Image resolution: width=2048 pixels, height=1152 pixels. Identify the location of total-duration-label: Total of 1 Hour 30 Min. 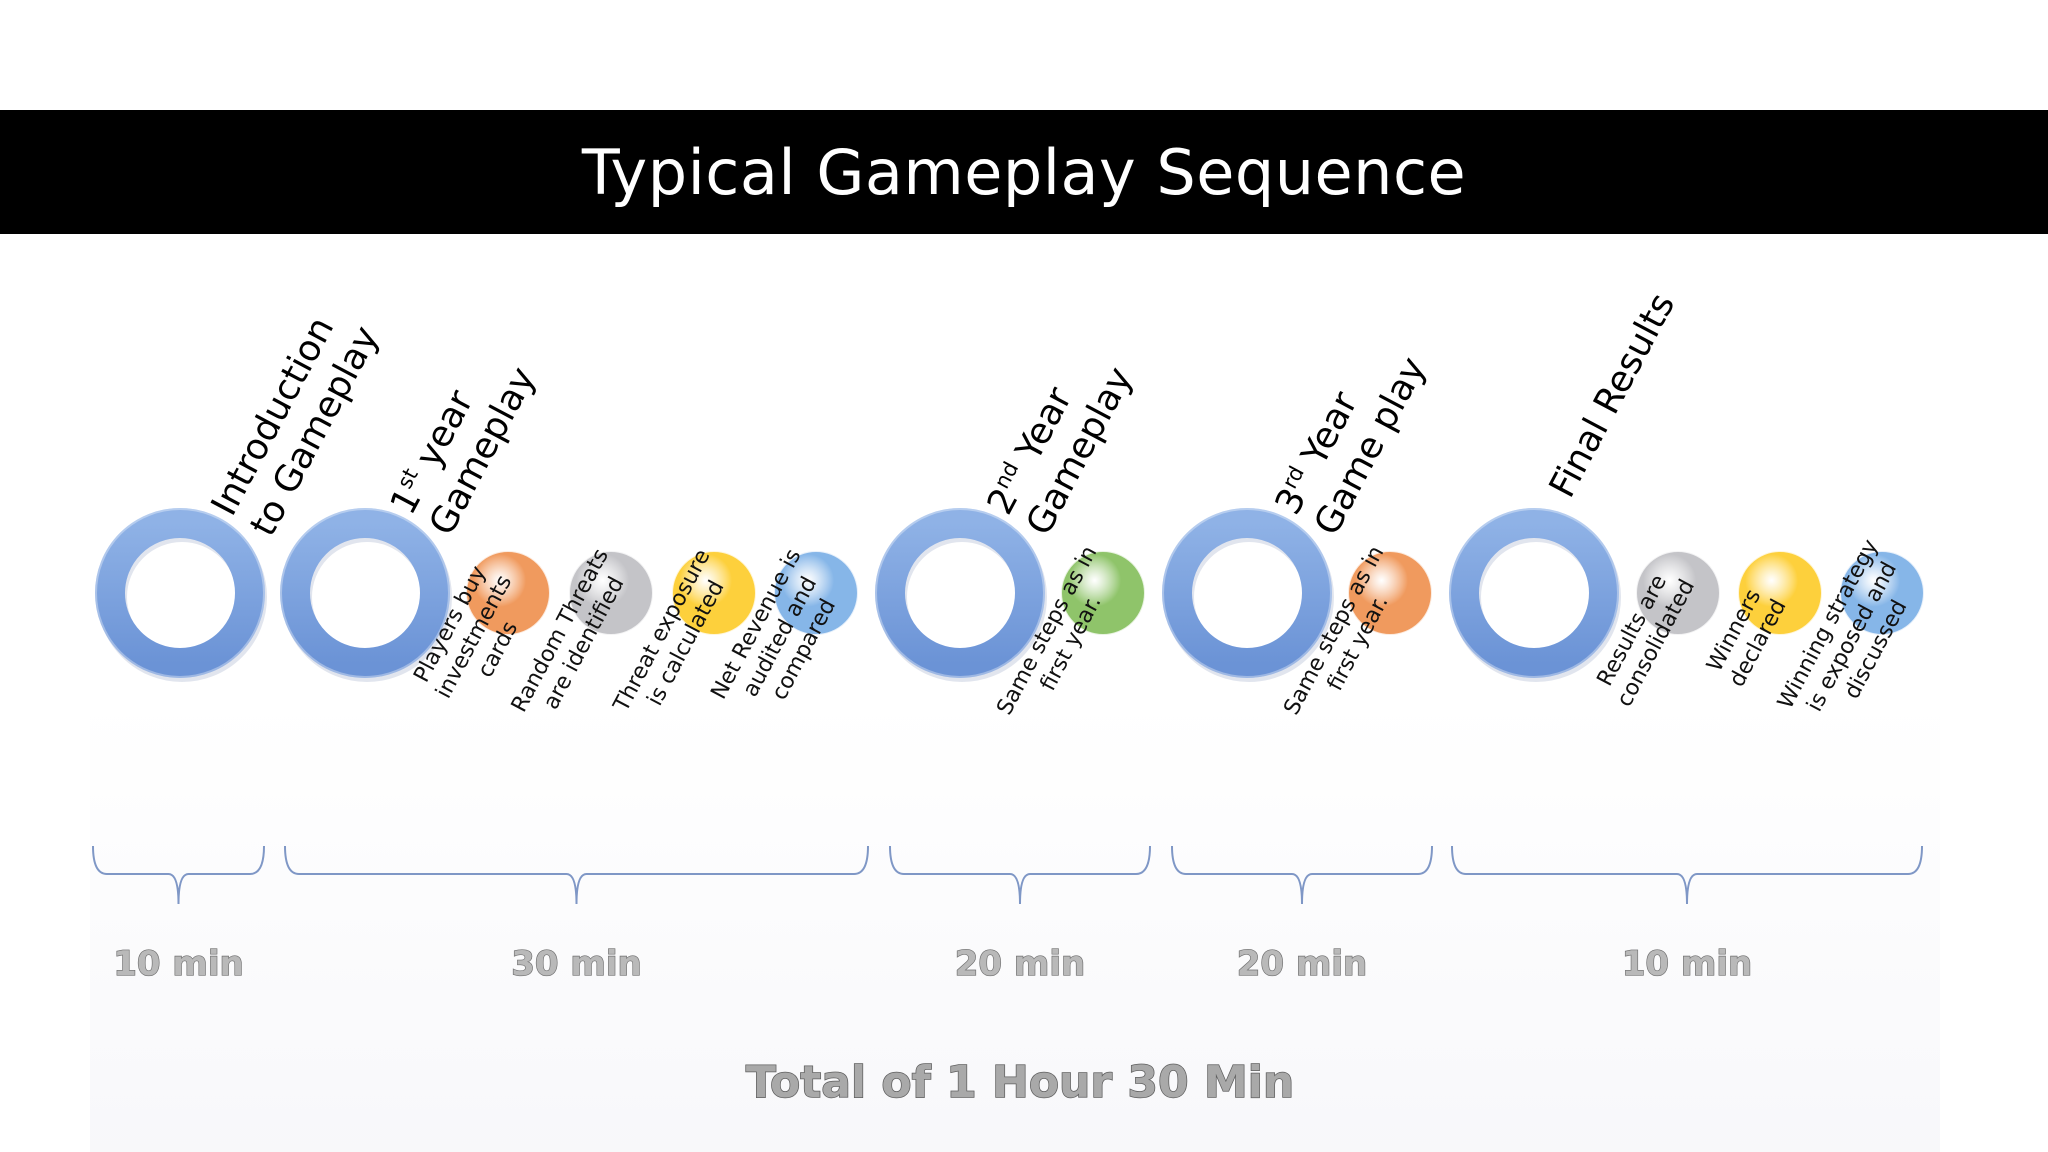
(1020, 1082).